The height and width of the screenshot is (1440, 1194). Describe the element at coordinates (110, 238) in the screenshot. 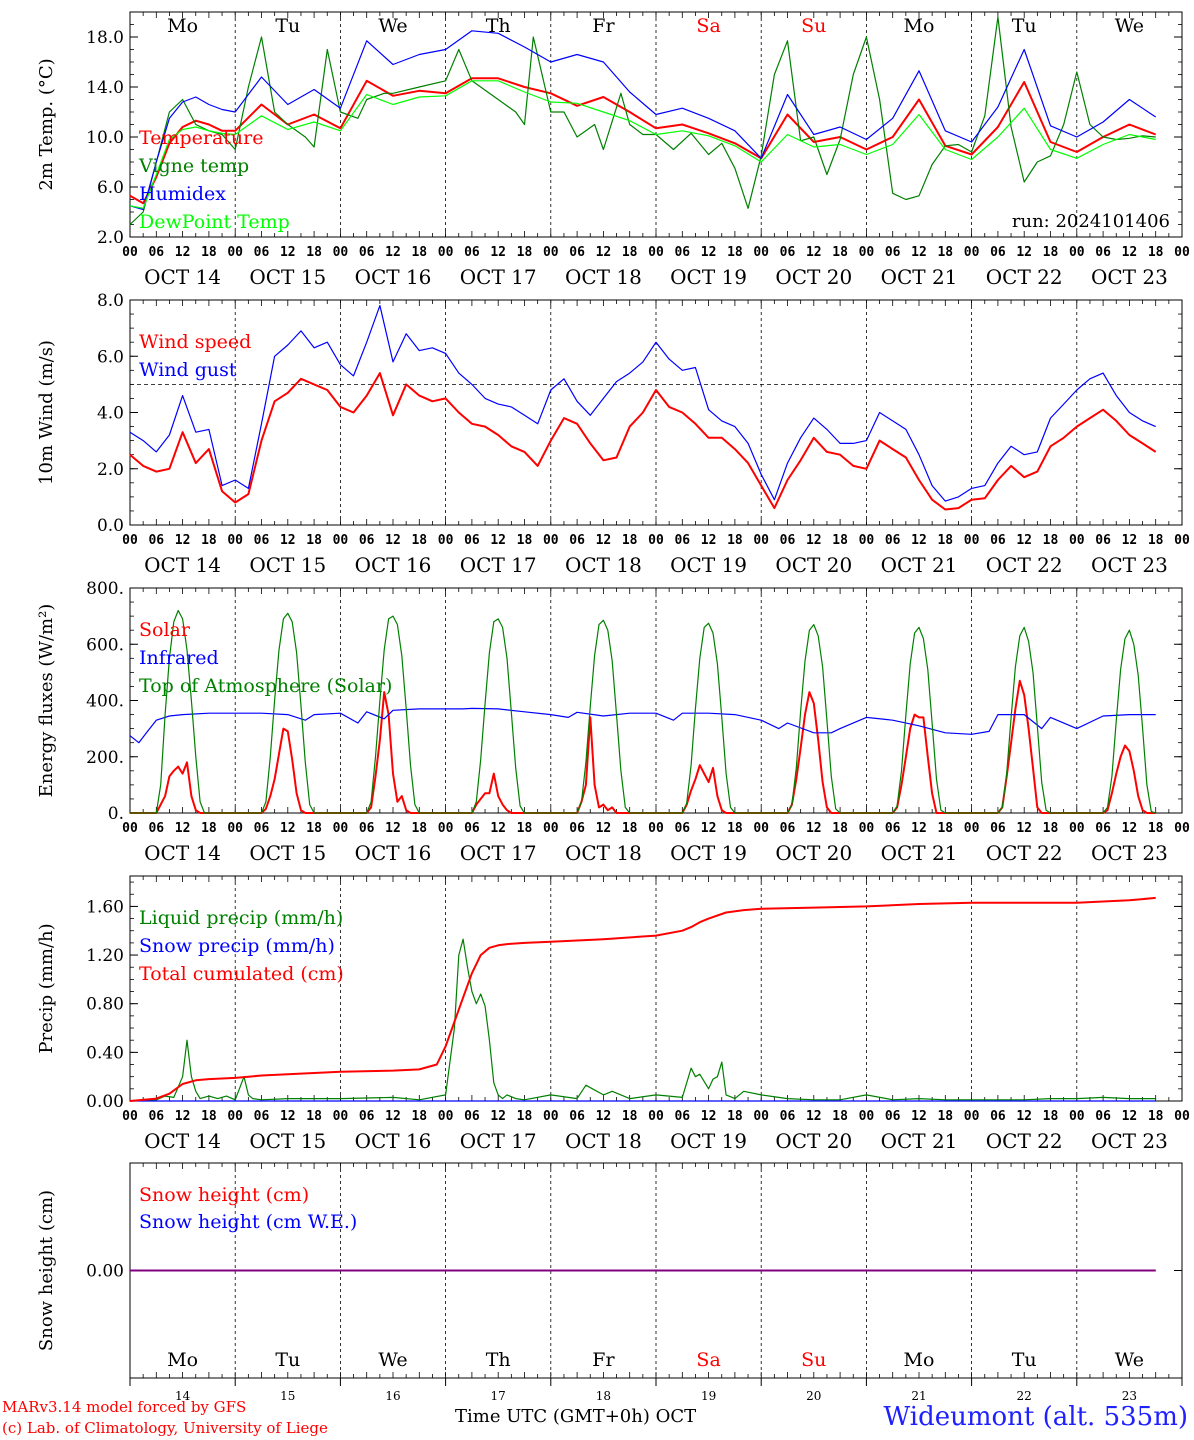

I see `y-tick-label: 2.0` at that location.